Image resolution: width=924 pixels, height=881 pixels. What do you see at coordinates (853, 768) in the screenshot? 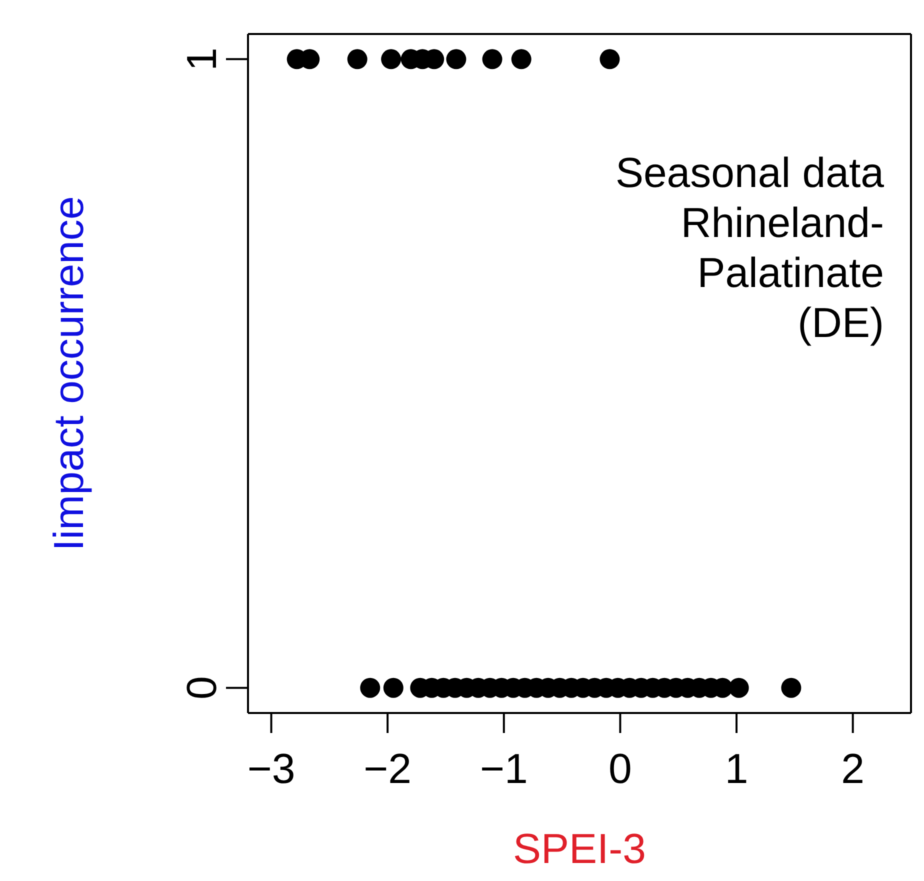
I see `x-tick-label: 2` at bounding box center [853, 768].